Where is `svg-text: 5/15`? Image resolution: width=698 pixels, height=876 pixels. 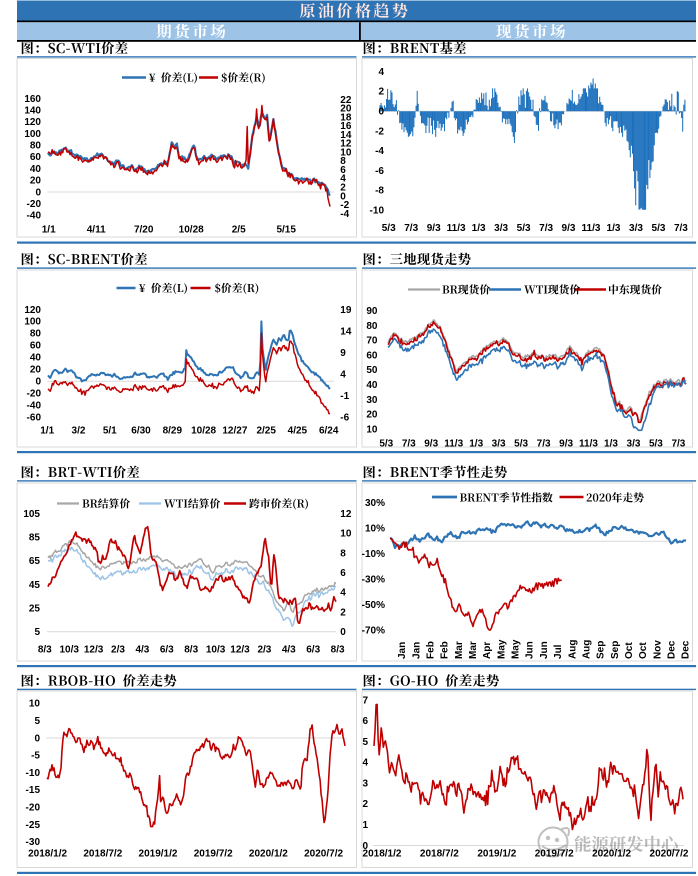 svg-text: 5/15 is located at coordinates (286, 230).